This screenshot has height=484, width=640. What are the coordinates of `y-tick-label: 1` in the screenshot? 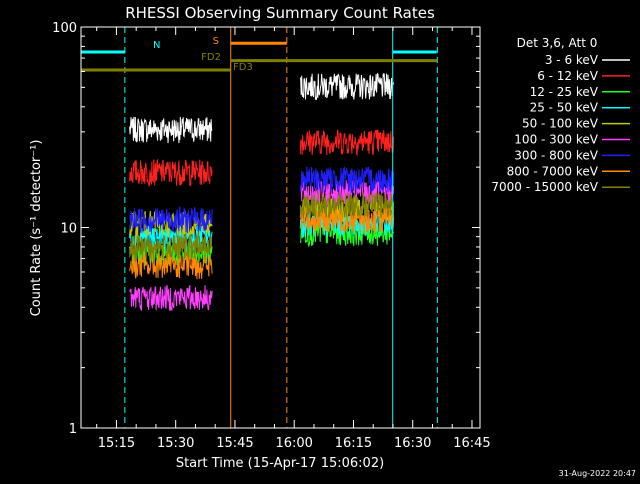 It's located at (73, 429).